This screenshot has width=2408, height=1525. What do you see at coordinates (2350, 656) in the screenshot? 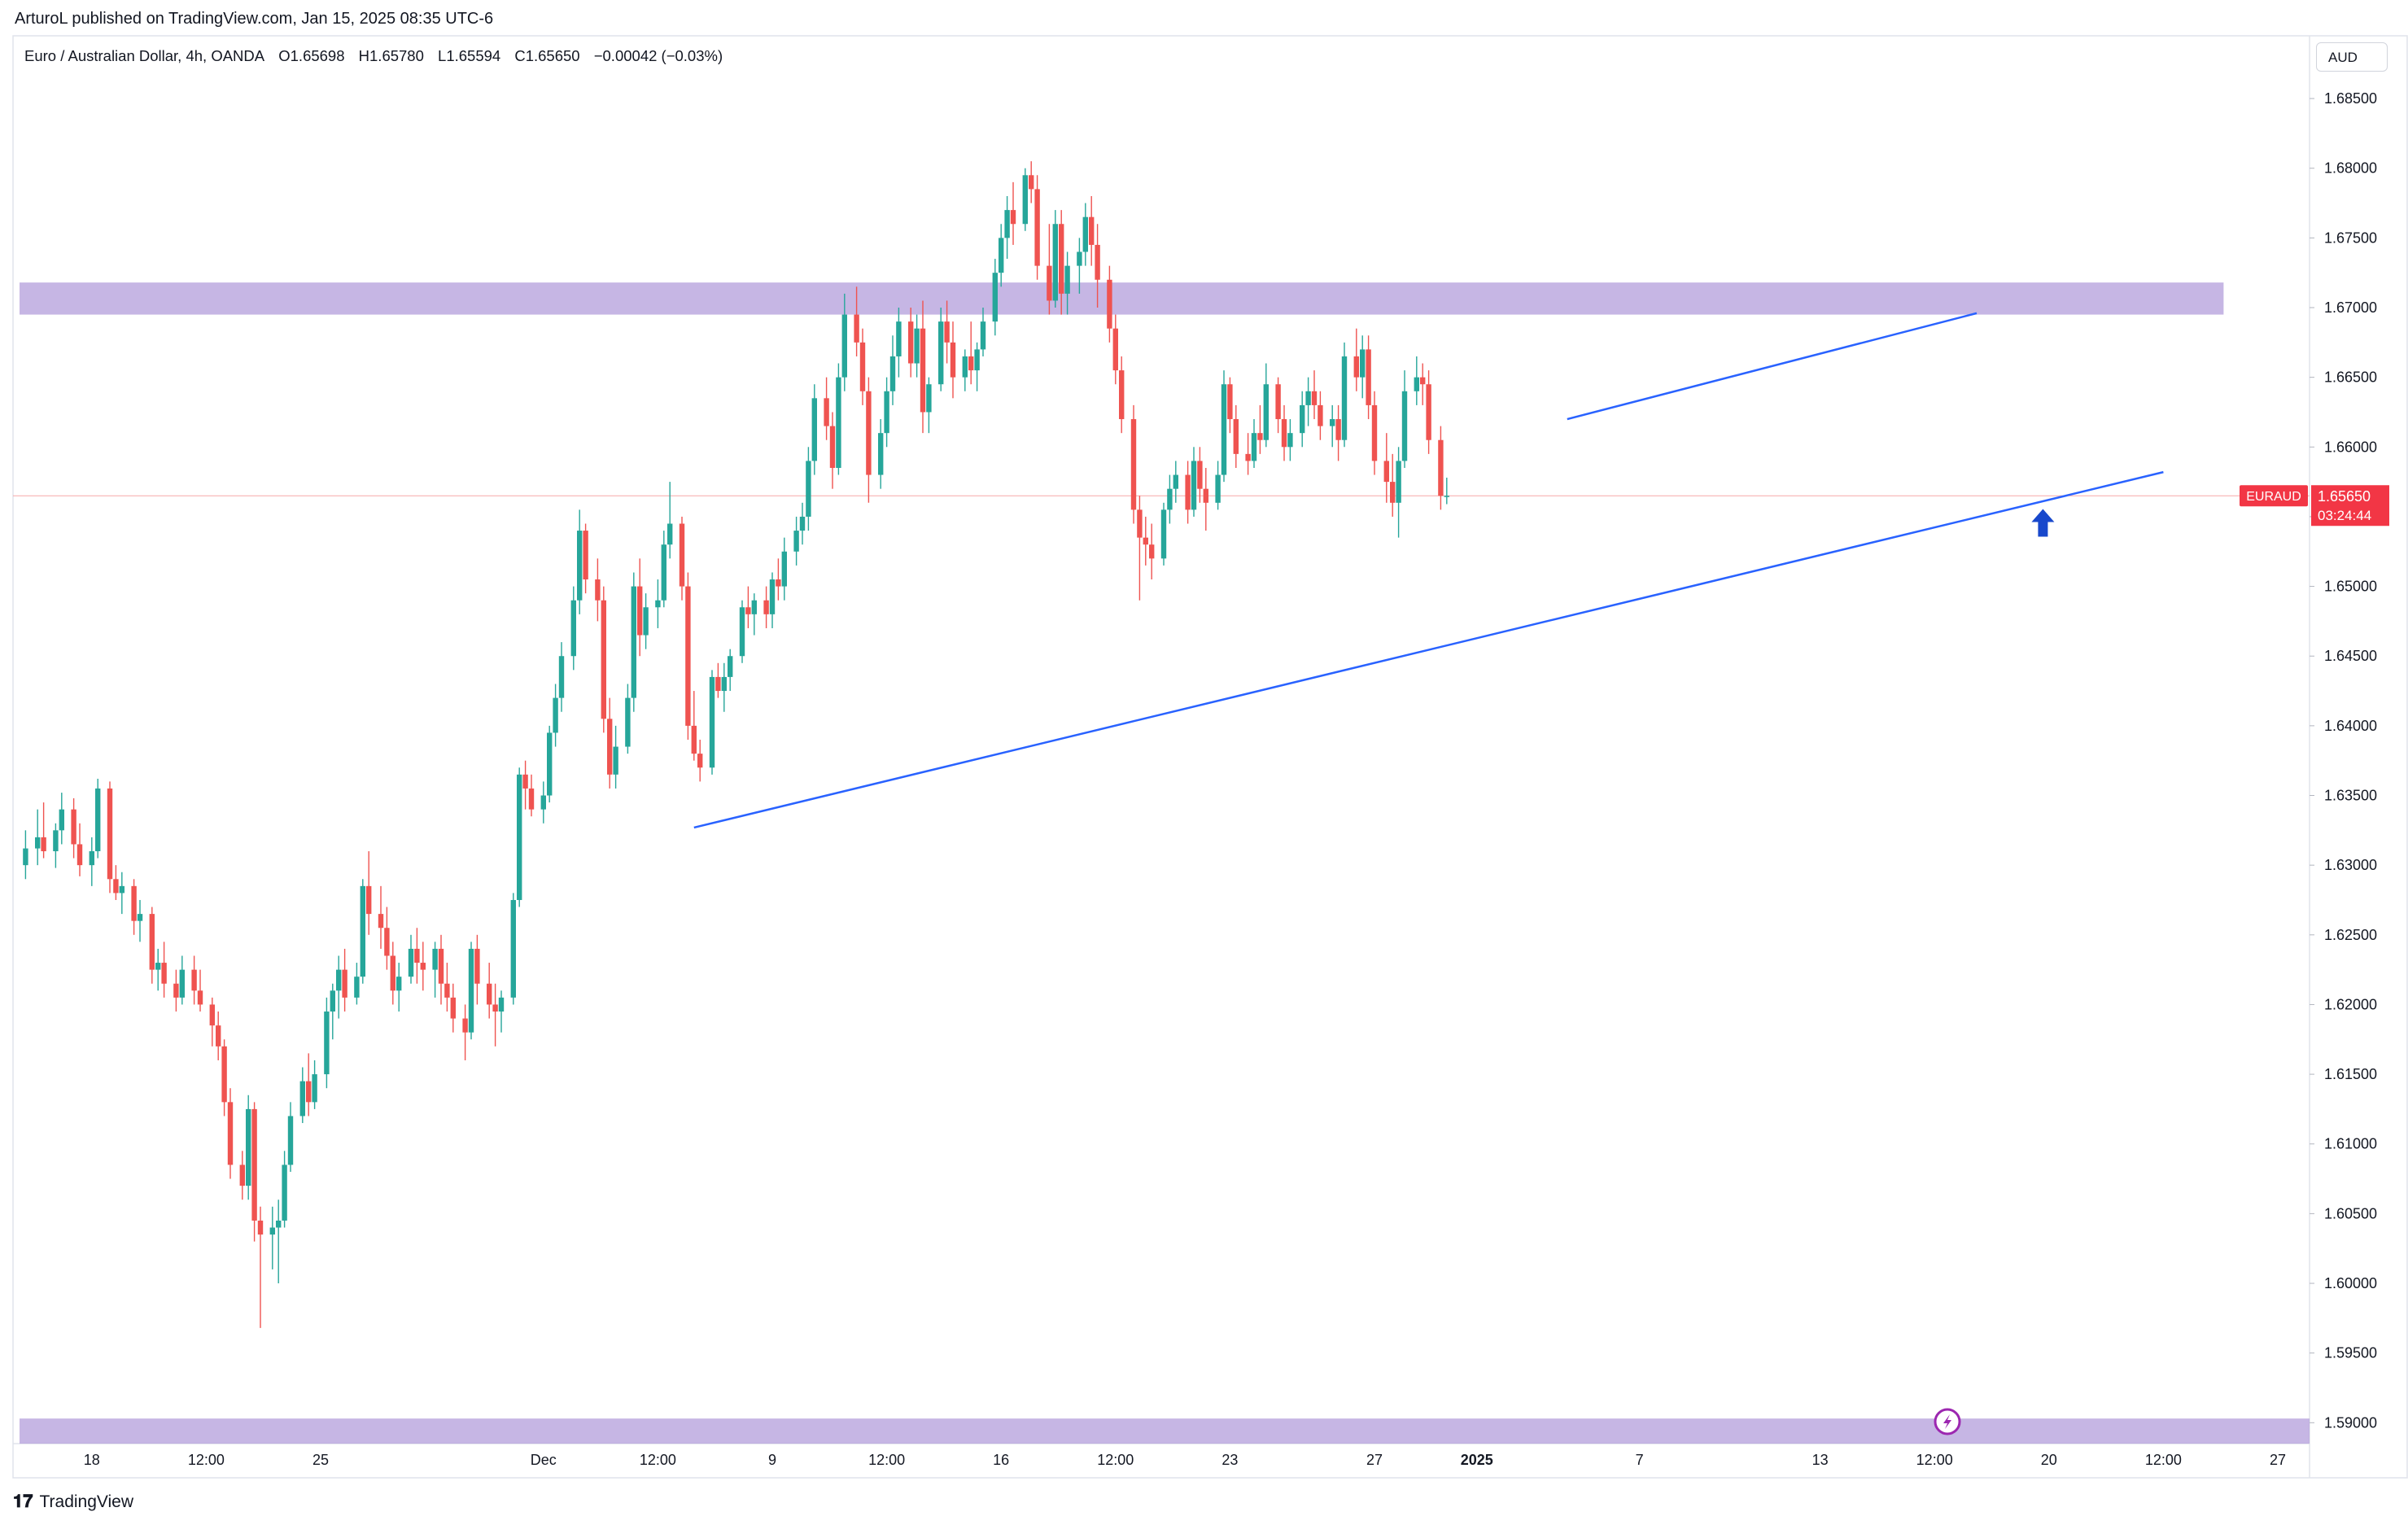
I see `price-tick-label: 1.64500` at bounding box center [2350, 656].